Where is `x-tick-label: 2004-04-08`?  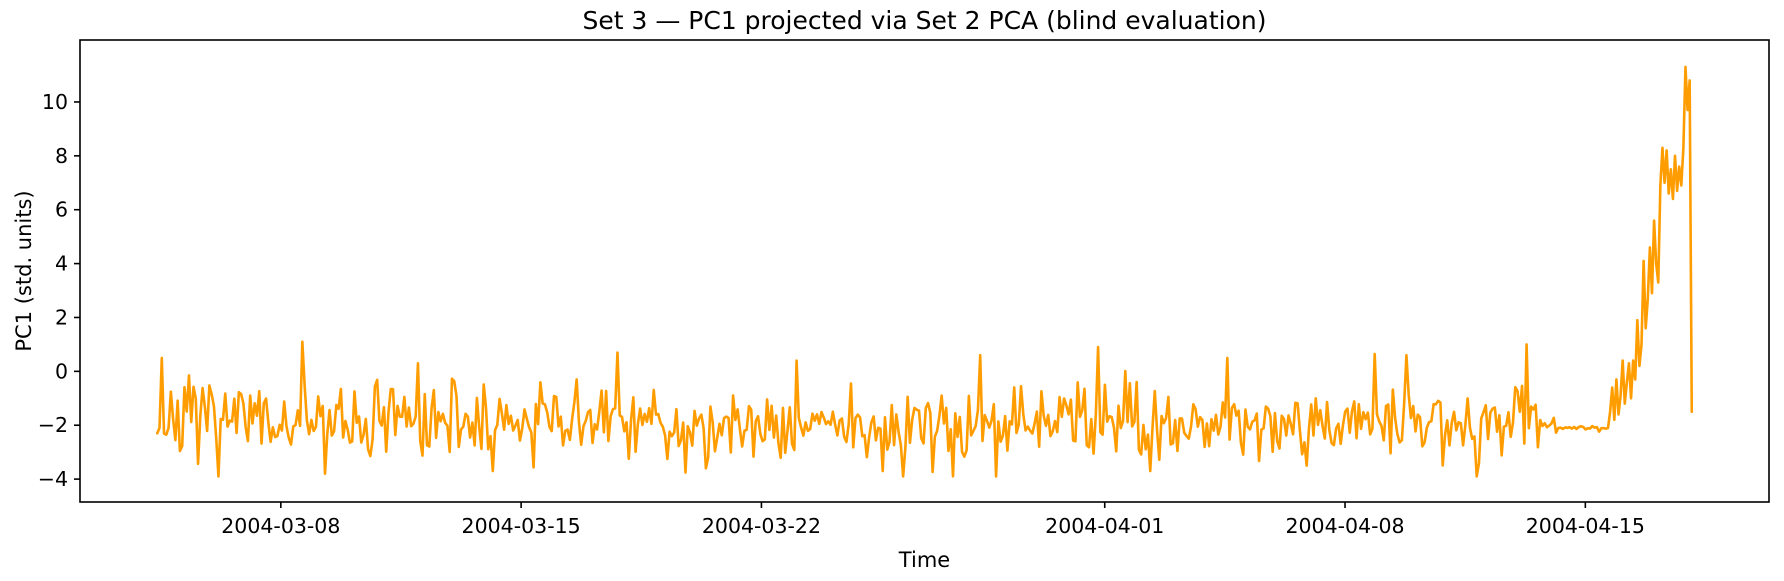
x-tick-label: 2004-04-08 is located at coordinates (1344, 526).